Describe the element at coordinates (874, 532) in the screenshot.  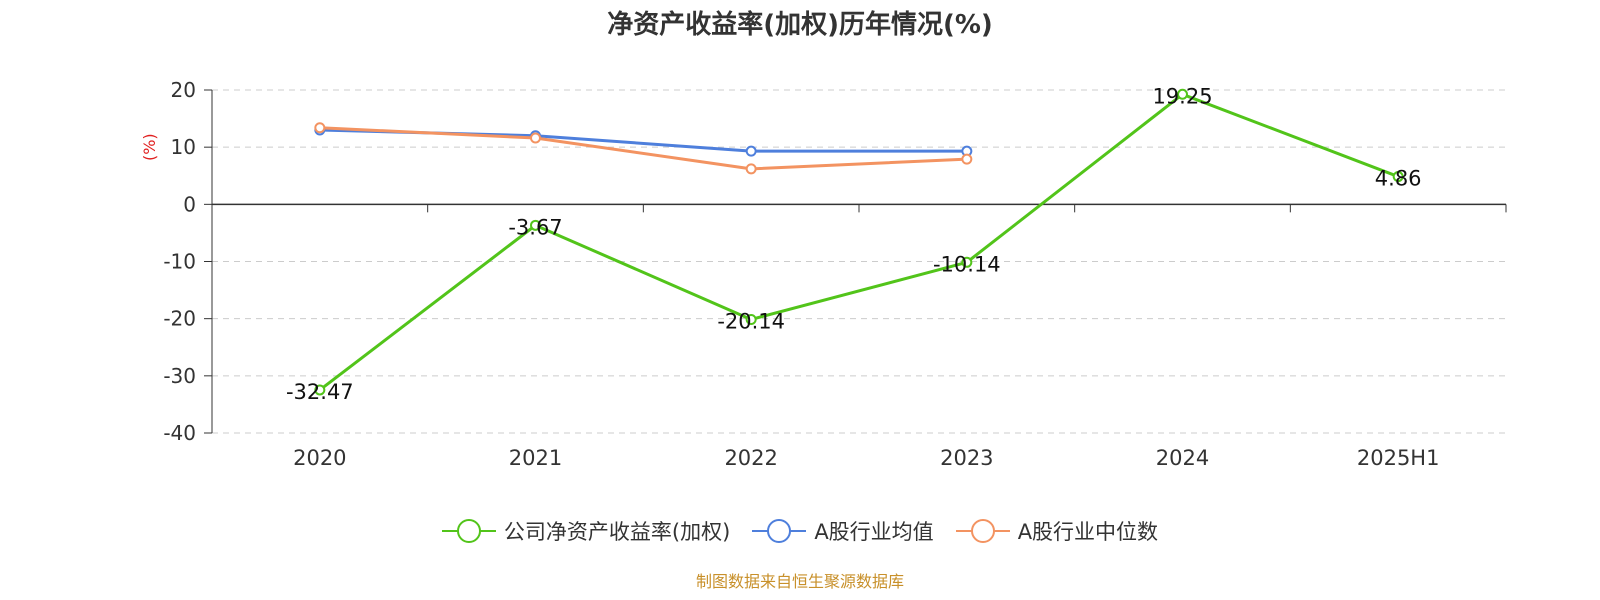
I see `legend-label: A股行业均值` at that location.